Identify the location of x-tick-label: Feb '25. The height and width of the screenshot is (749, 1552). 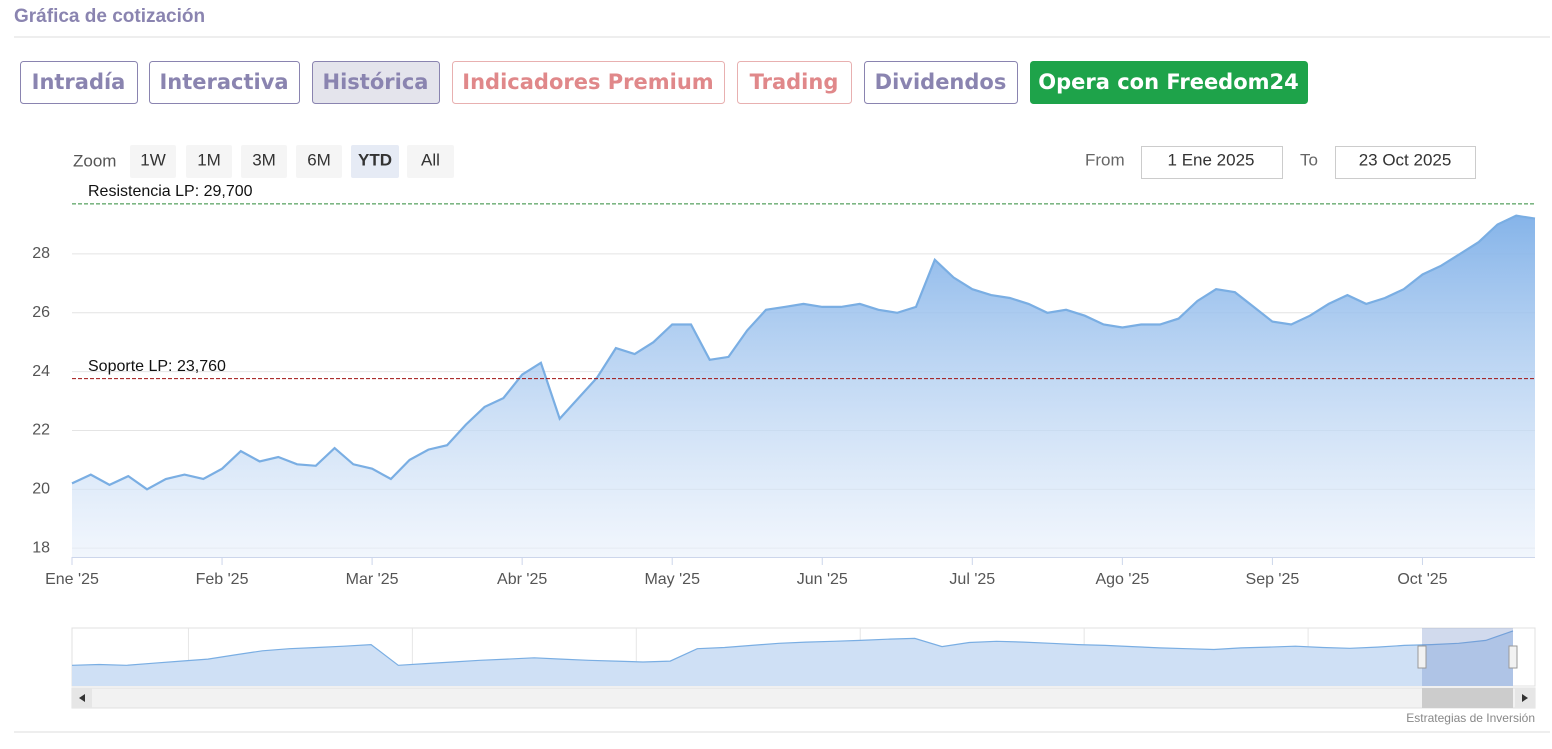
(222, 579).